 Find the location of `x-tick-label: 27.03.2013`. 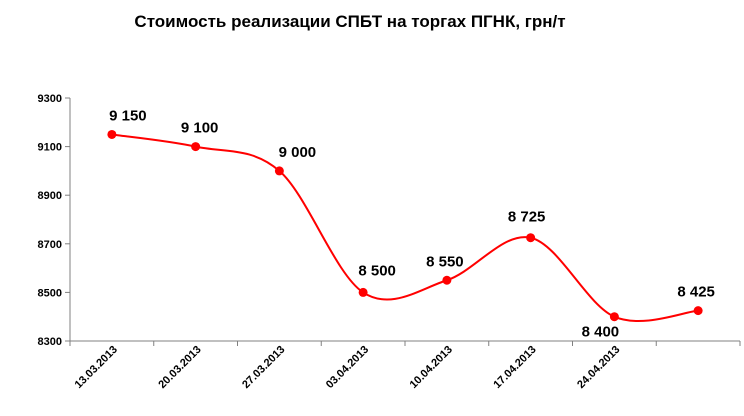

x-tick-label: 27.03.2013 is located at coordinates (263, 367).